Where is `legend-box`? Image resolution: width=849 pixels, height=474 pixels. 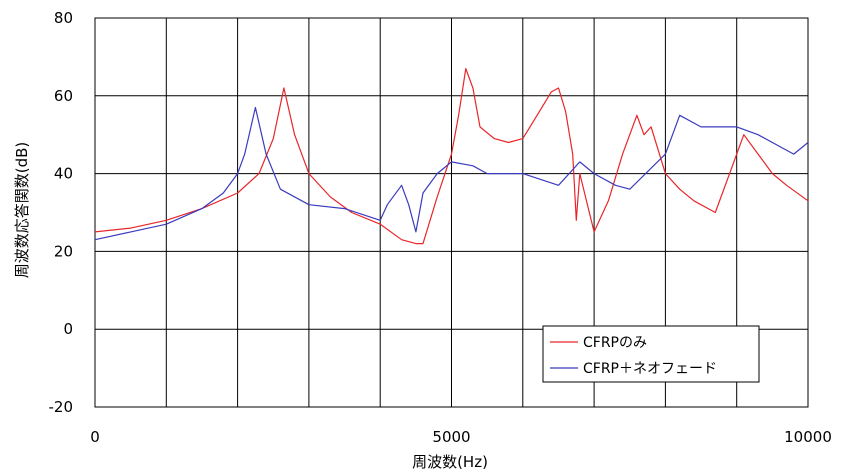 legend-box is located at coordinates (651, 354).